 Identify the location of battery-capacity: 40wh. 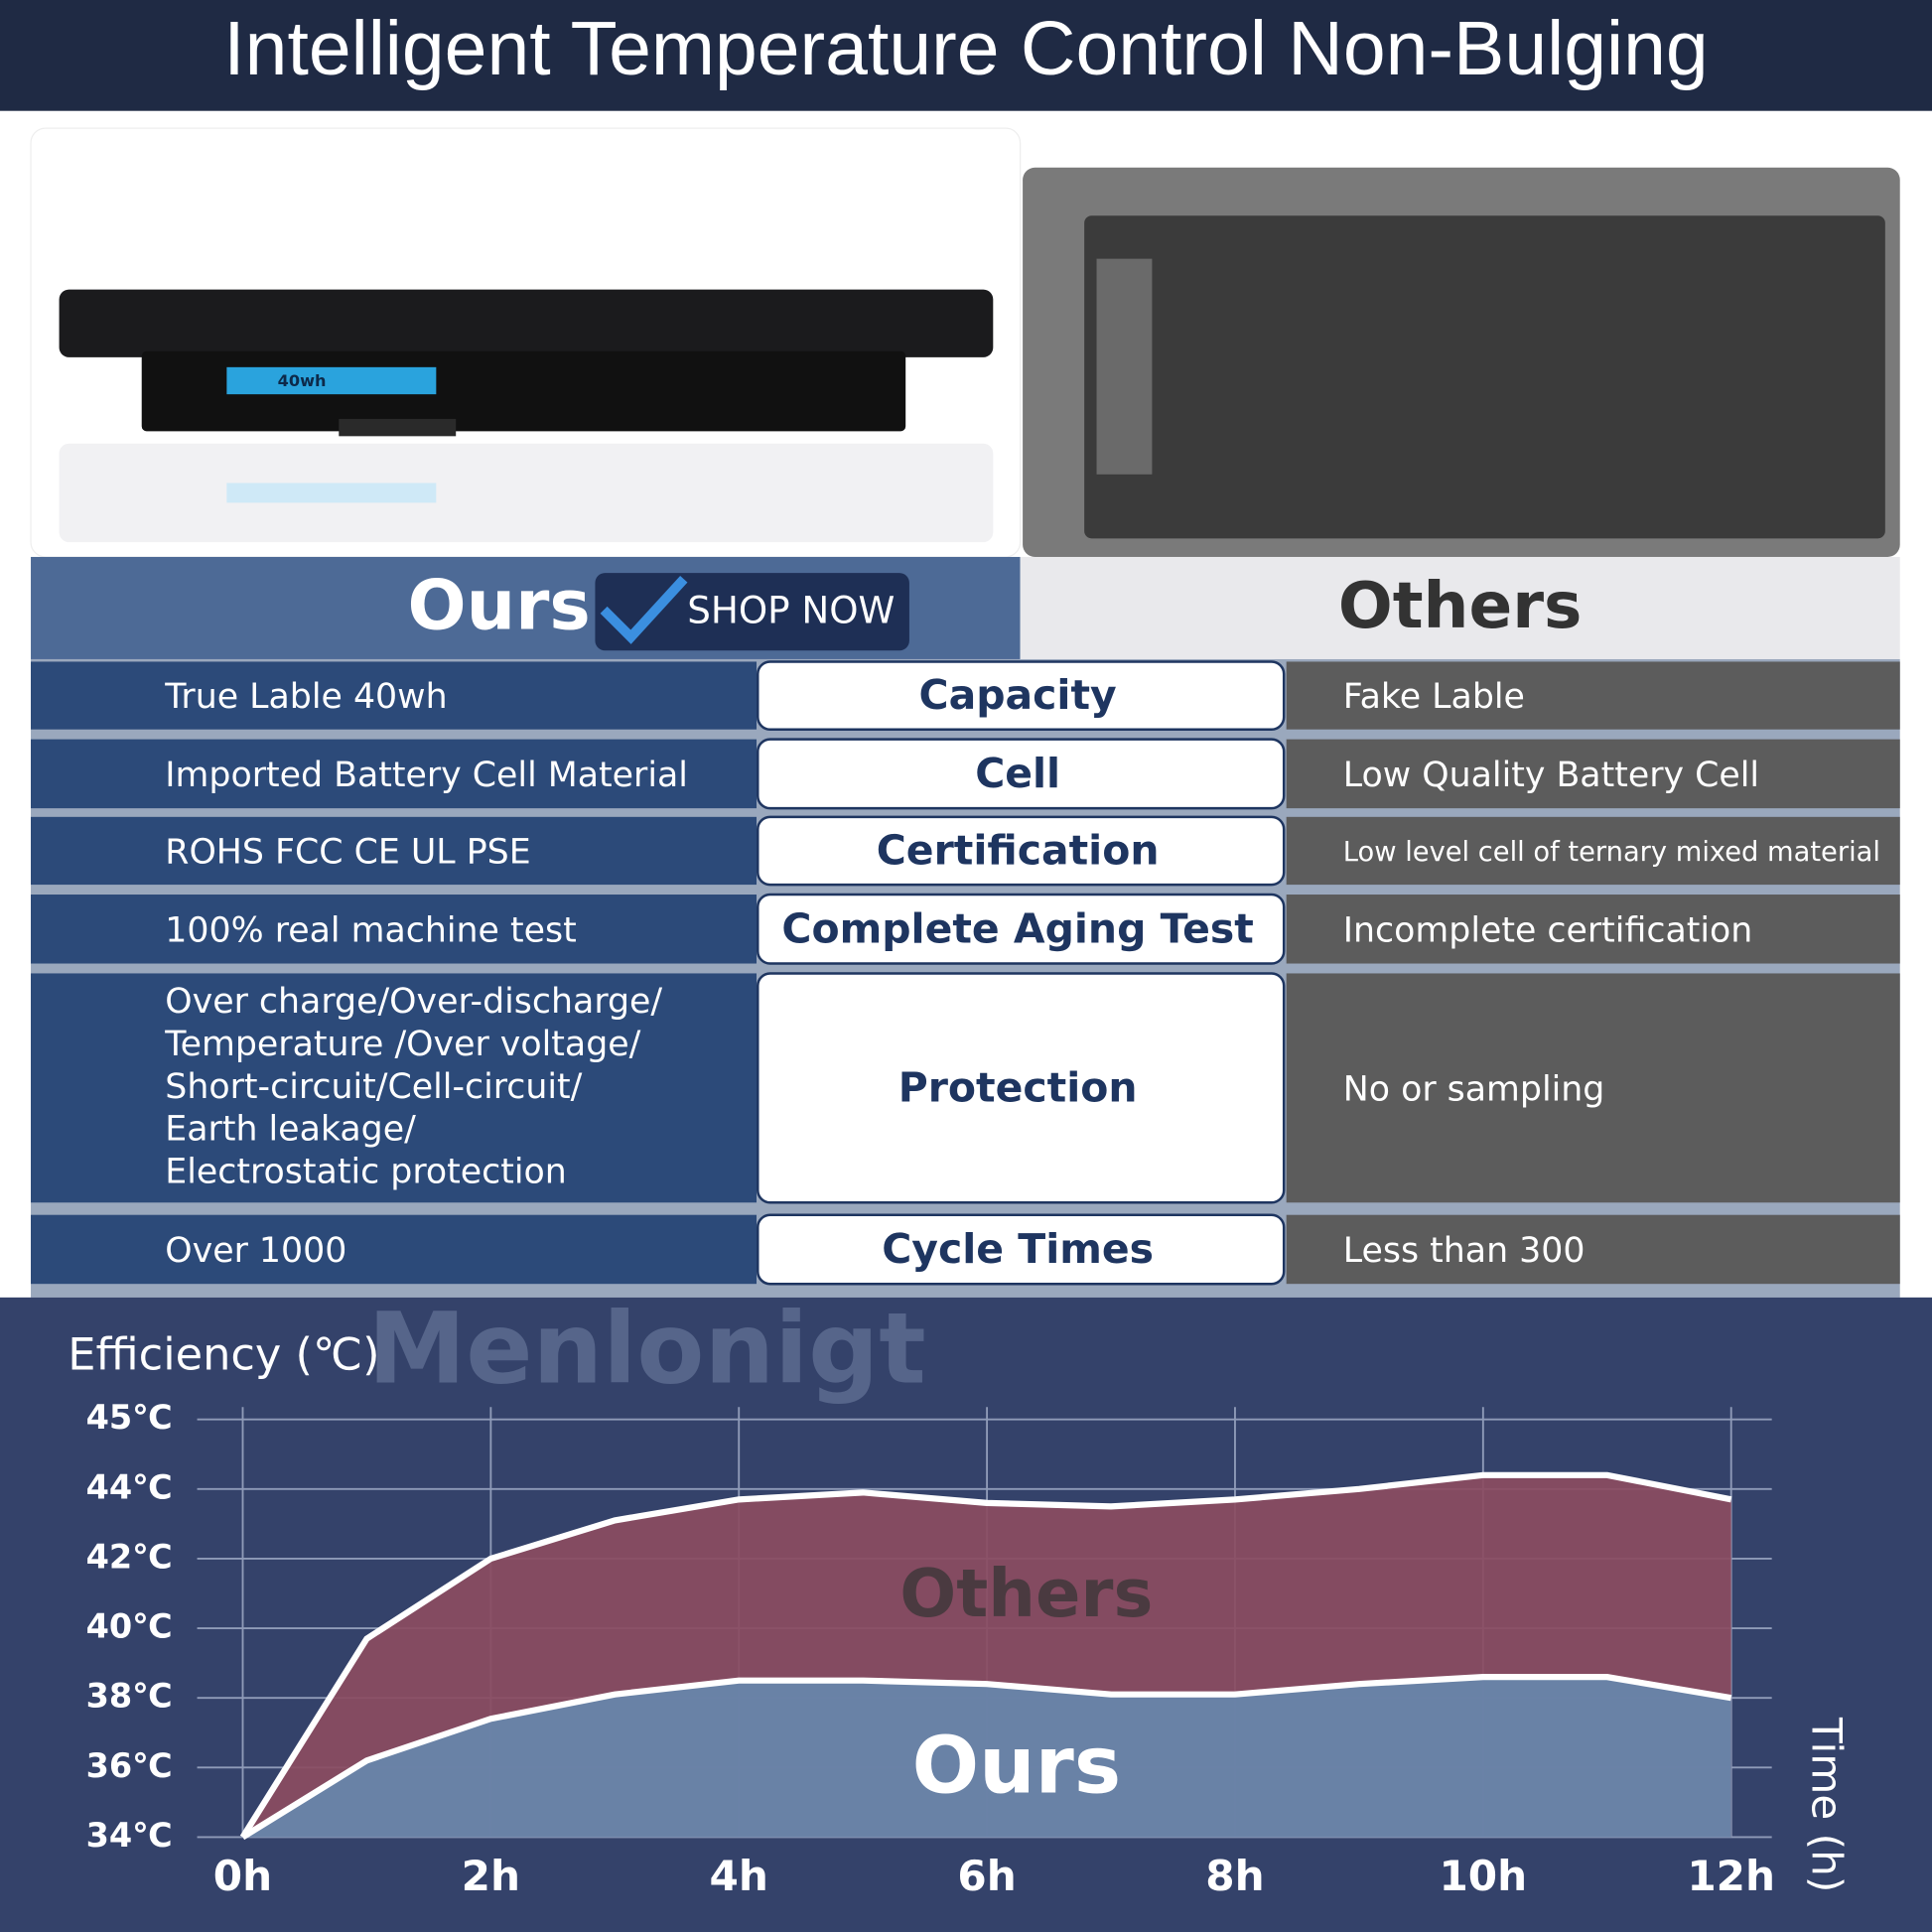
(302, 381).